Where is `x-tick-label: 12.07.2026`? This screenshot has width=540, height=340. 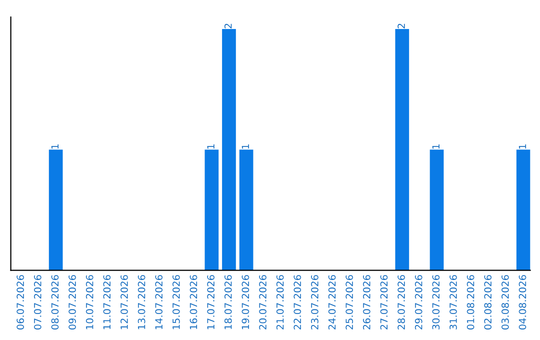
x-tick-label: 12.07.2026 is located at coordinates (124, 302).